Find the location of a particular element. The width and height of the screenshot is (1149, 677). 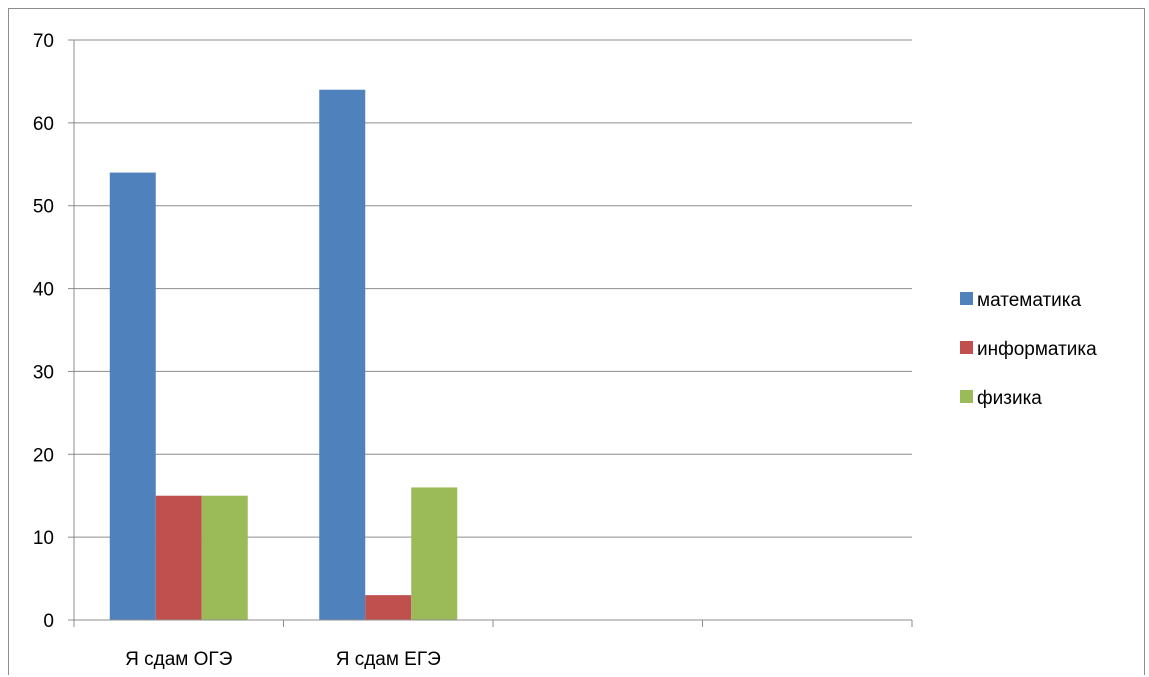

legend: математика информатика физика is located at coordinates (1028, 349).